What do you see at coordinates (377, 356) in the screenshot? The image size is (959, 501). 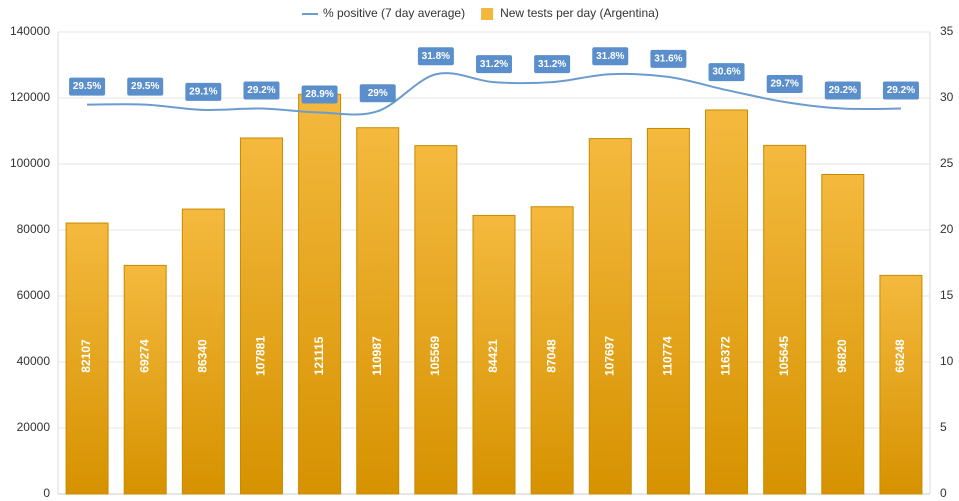 I see `bar-value-label: 110987` at bounding box center [377, 356].